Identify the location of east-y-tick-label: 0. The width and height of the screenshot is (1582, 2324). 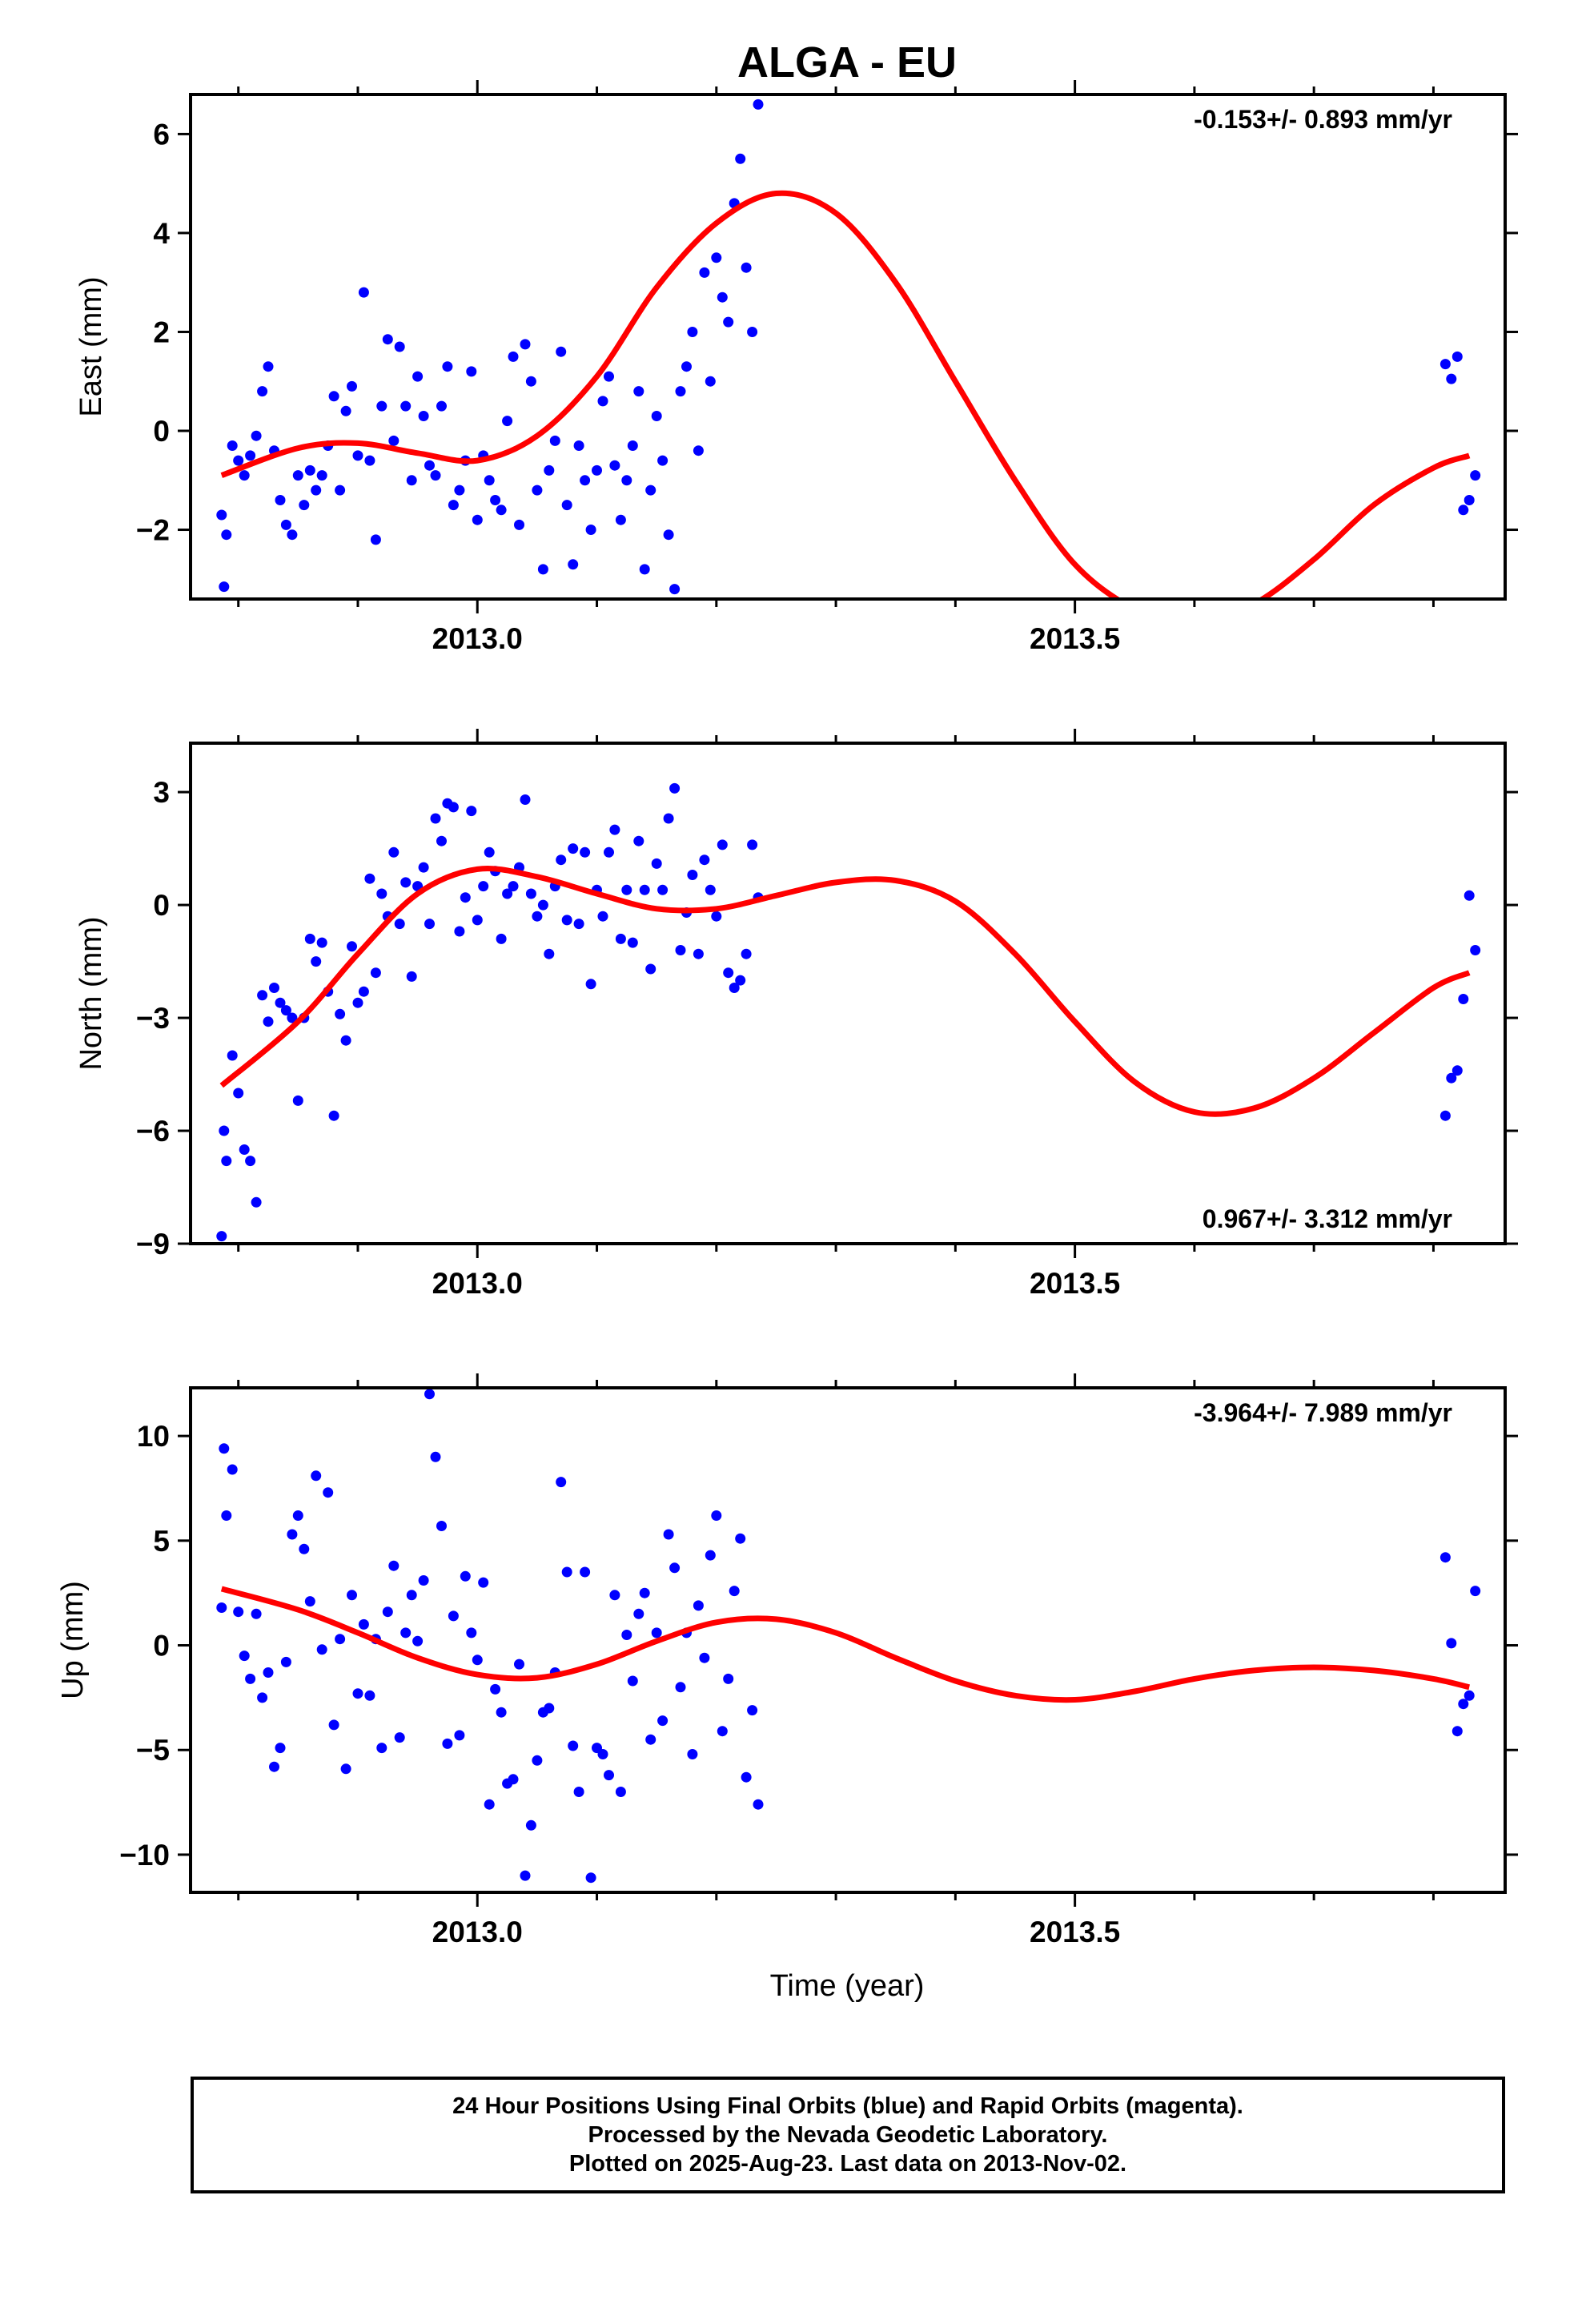
(161, 431).